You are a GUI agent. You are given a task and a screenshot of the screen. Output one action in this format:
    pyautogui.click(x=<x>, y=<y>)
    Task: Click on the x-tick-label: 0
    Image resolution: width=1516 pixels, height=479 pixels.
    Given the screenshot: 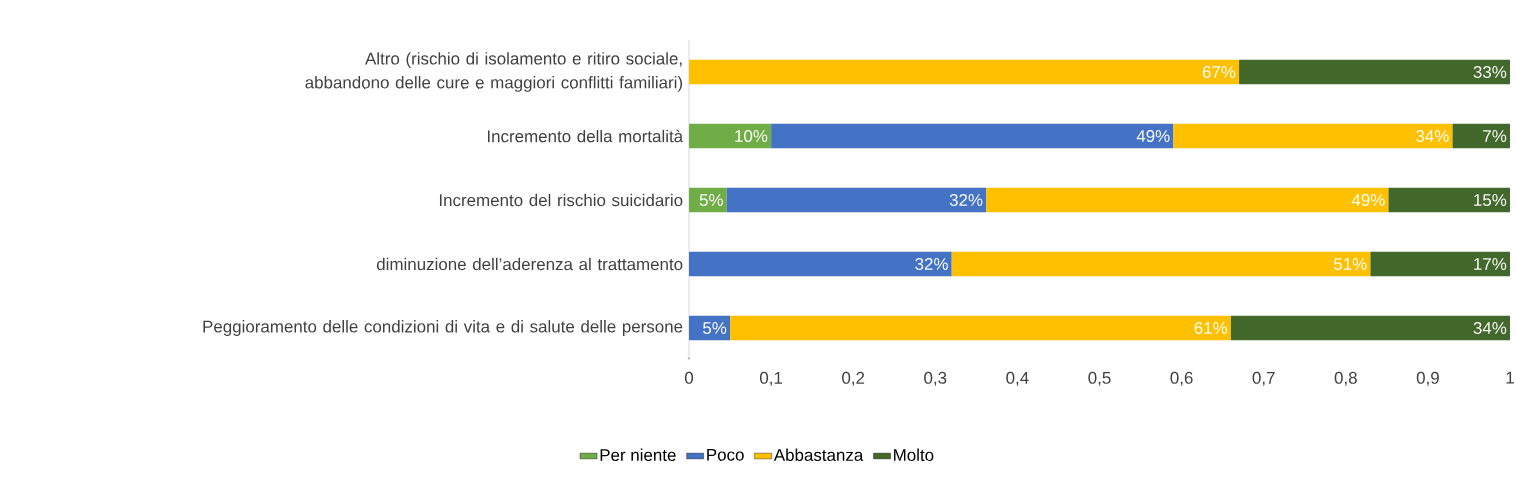 What is the action you would take?
    pyautogui.click(x=689, y=377)
    